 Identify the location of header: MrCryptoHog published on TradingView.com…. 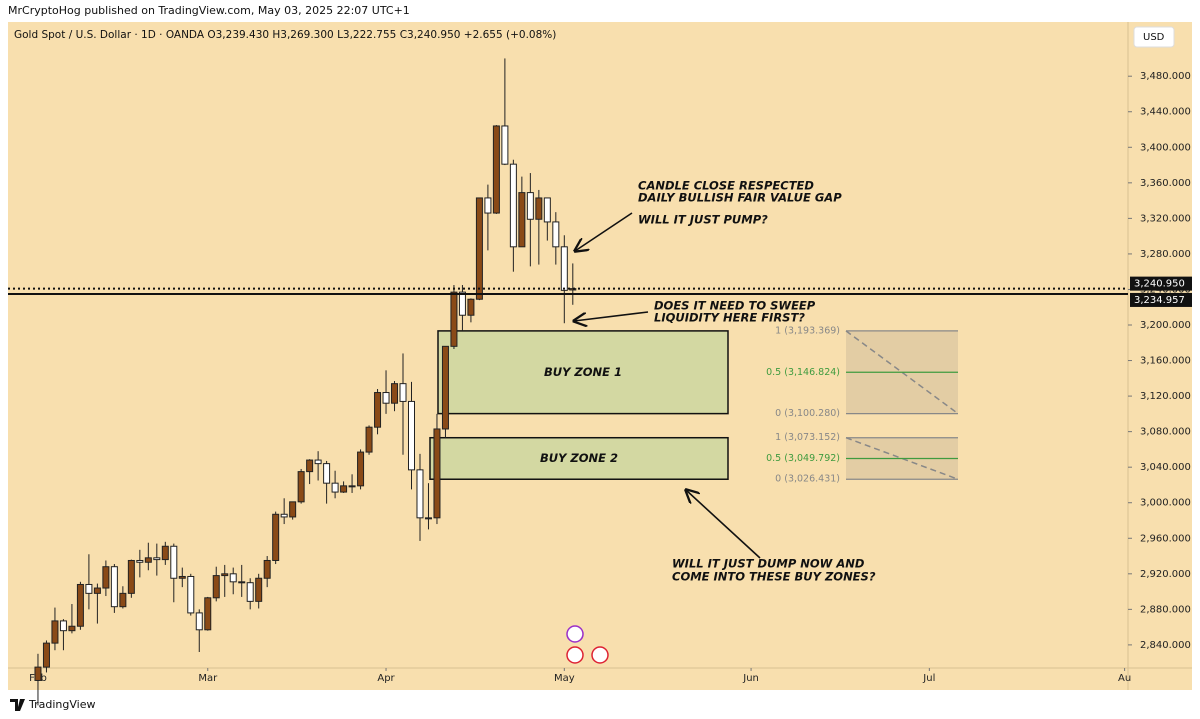
(209, 10).